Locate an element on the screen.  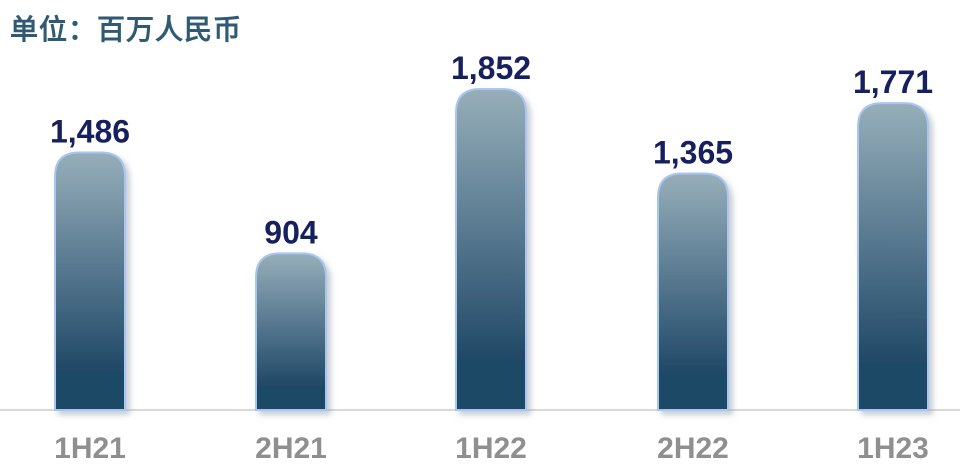
category-label-1H23: 1H23 is located at coordinates (893, 448).